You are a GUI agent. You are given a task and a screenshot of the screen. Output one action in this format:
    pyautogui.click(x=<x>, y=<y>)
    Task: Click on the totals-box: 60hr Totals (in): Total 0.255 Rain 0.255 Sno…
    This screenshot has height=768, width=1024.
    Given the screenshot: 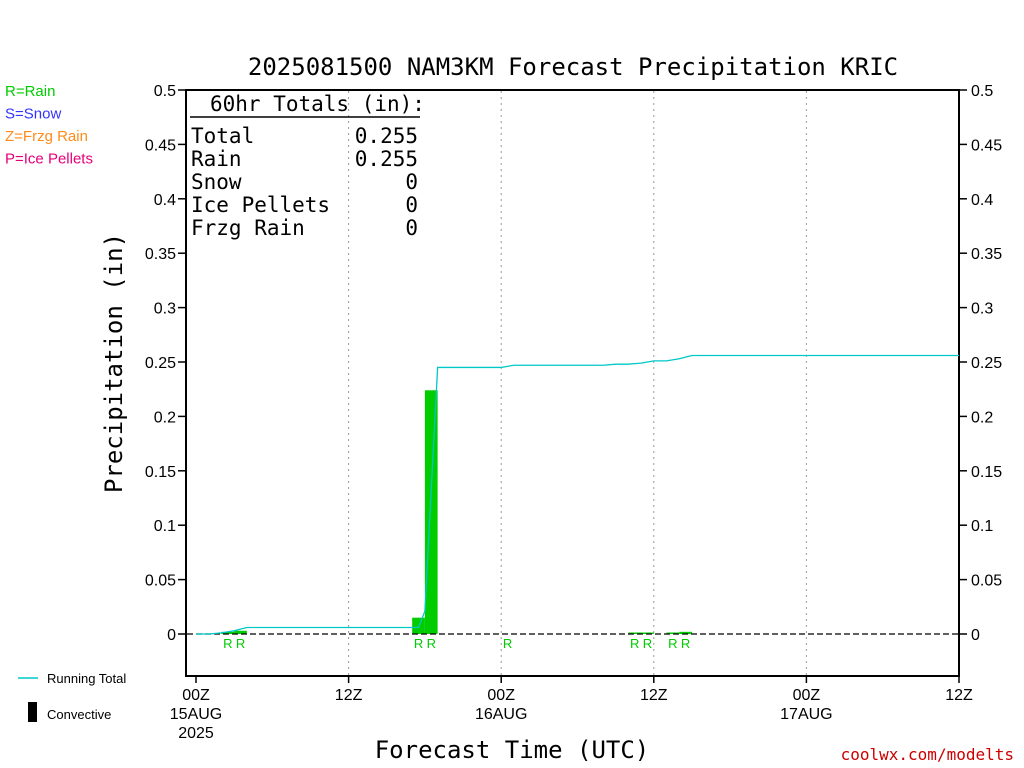 What is the action you would take?
    pyautogui.click(x=307, y=166)
    